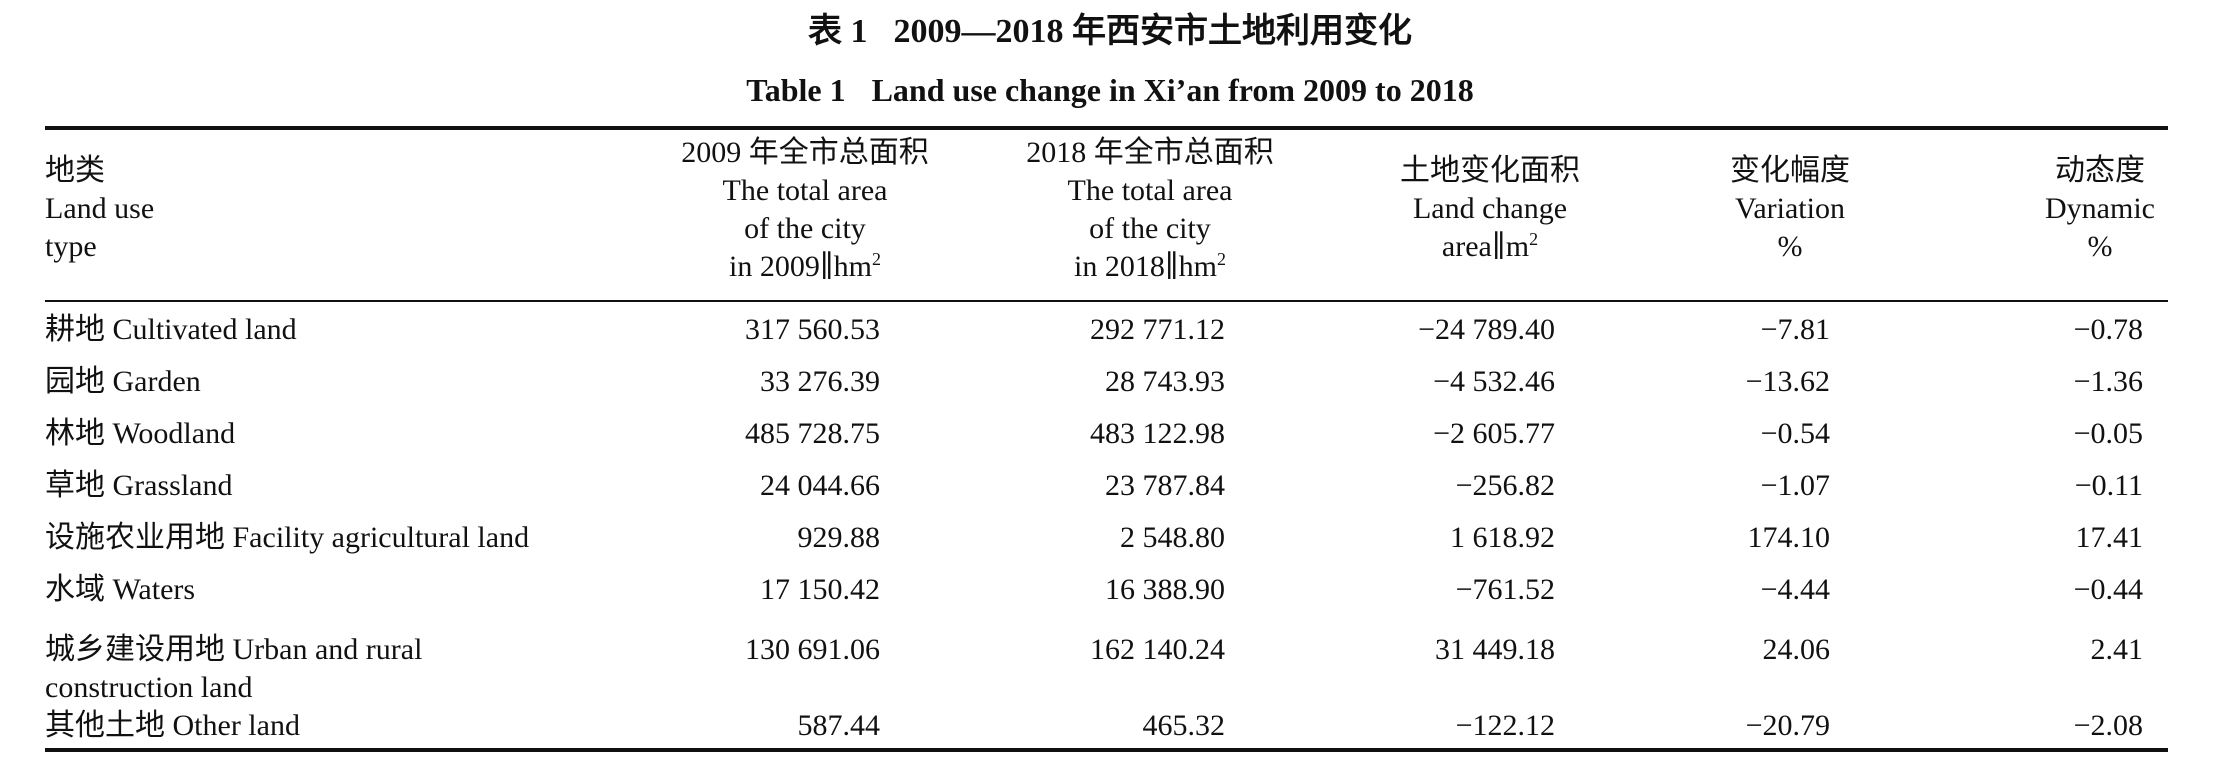 The width and height of the screenshot is (2220, 761). I want to click on cell-land-type: 水域 Waters, so click(120, 589).